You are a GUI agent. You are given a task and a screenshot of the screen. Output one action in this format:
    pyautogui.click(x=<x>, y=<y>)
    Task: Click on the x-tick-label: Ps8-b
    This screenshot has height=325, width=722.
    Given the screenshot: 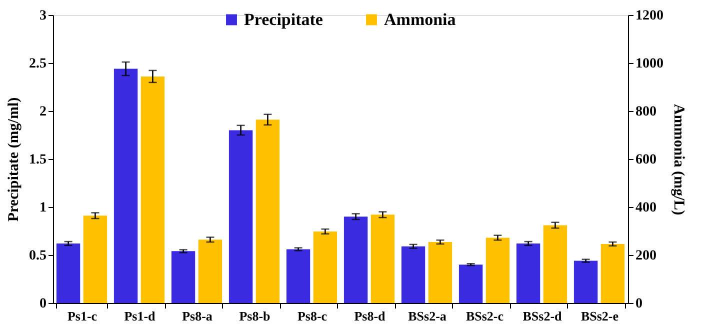 What is the action you would take?
    pyautogui.click(x=254, y=316)
    